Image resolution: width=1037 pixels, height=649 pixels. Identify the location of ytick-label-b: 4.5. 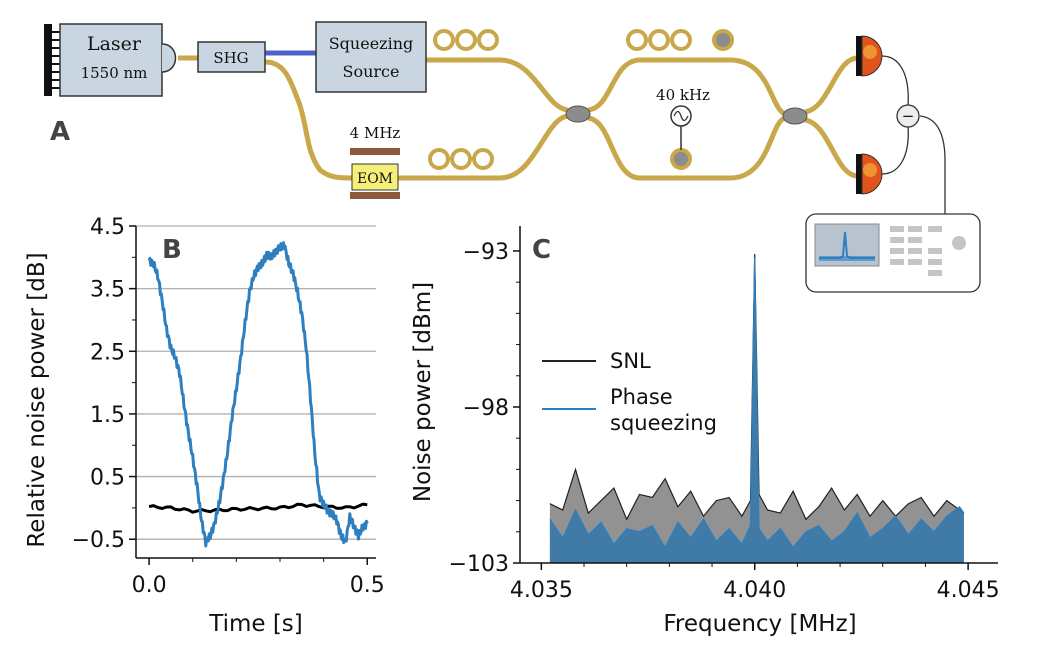
(107, 227).